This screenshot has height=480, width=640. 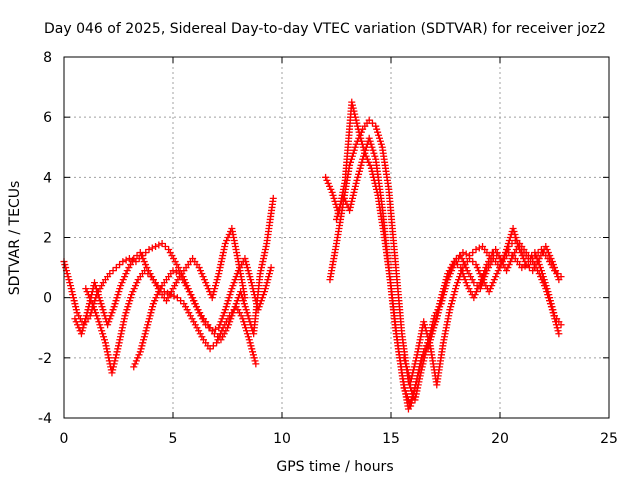 What do you see at coordinates (47, 239) in the screenshot?
I see `y-tick-label: 2` at bounding box center [47, 239].